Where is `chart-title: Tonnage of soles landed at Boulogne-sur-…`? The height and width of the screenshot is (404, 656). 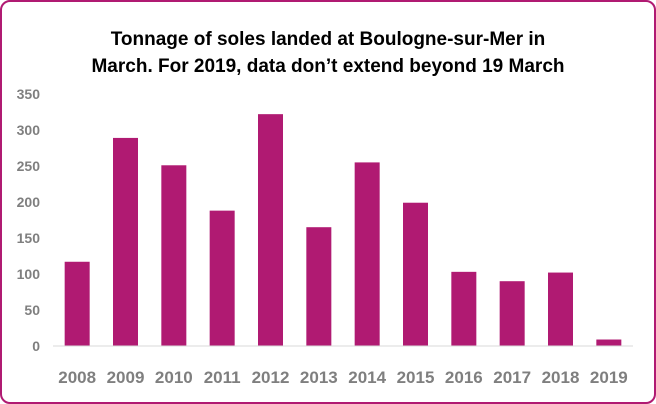 chart-title: Tonnage of soles landed at Boulogne-sur-… is located at coordinates (328, 53).